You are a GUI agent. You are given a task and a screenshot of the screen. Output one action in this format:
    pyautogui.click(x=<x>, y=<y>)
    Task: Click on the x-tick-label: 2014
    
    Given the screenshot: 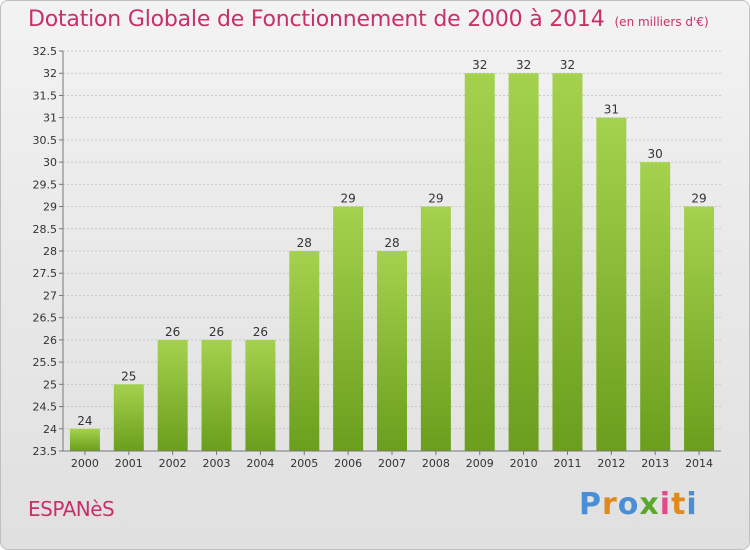 What is the action you would take?
    pyautogui.click(x=699, y=463)
    